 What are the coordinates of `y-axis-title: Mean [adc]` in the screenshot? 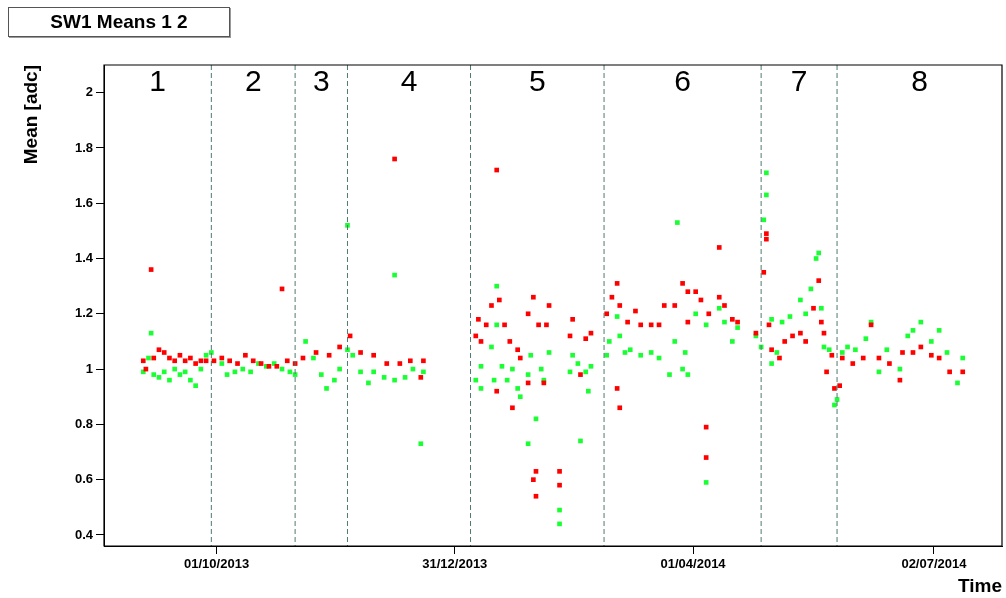 It's located at (30, 115).